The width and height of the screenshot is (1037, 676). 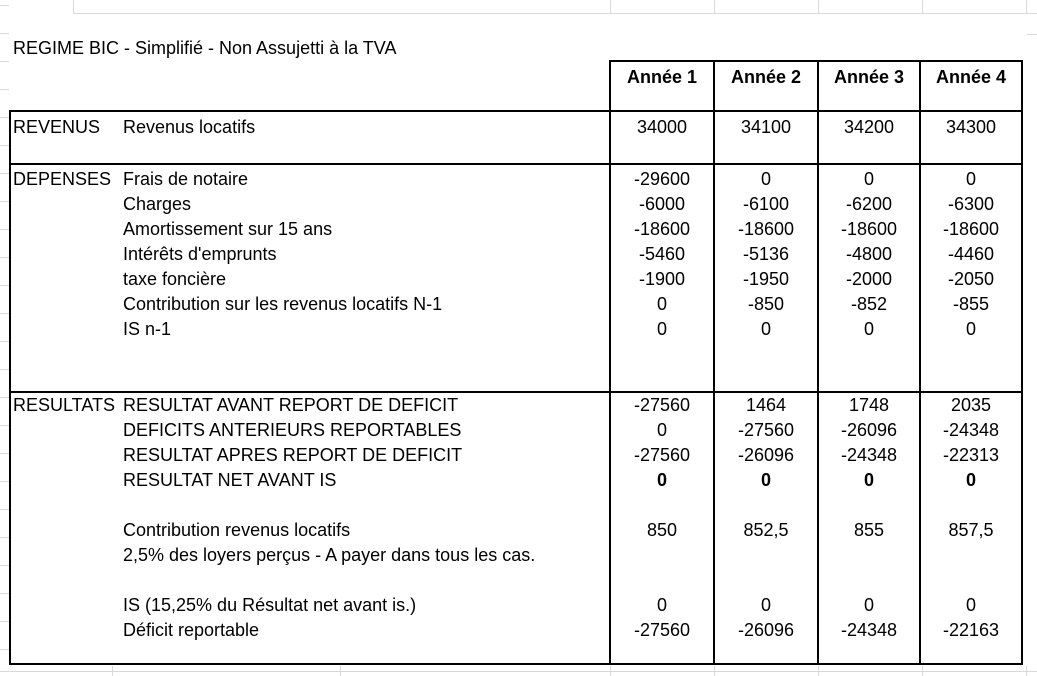 What do you see at coordinates (662, 77) in the screenshot?
I see `column-header: Année 1` at bounding box center [662, 77].